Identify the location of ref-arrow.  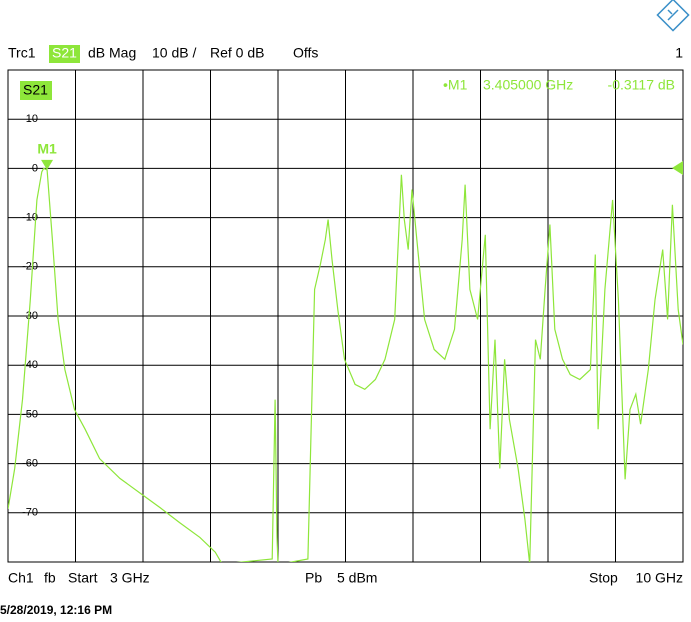
(677, 168).